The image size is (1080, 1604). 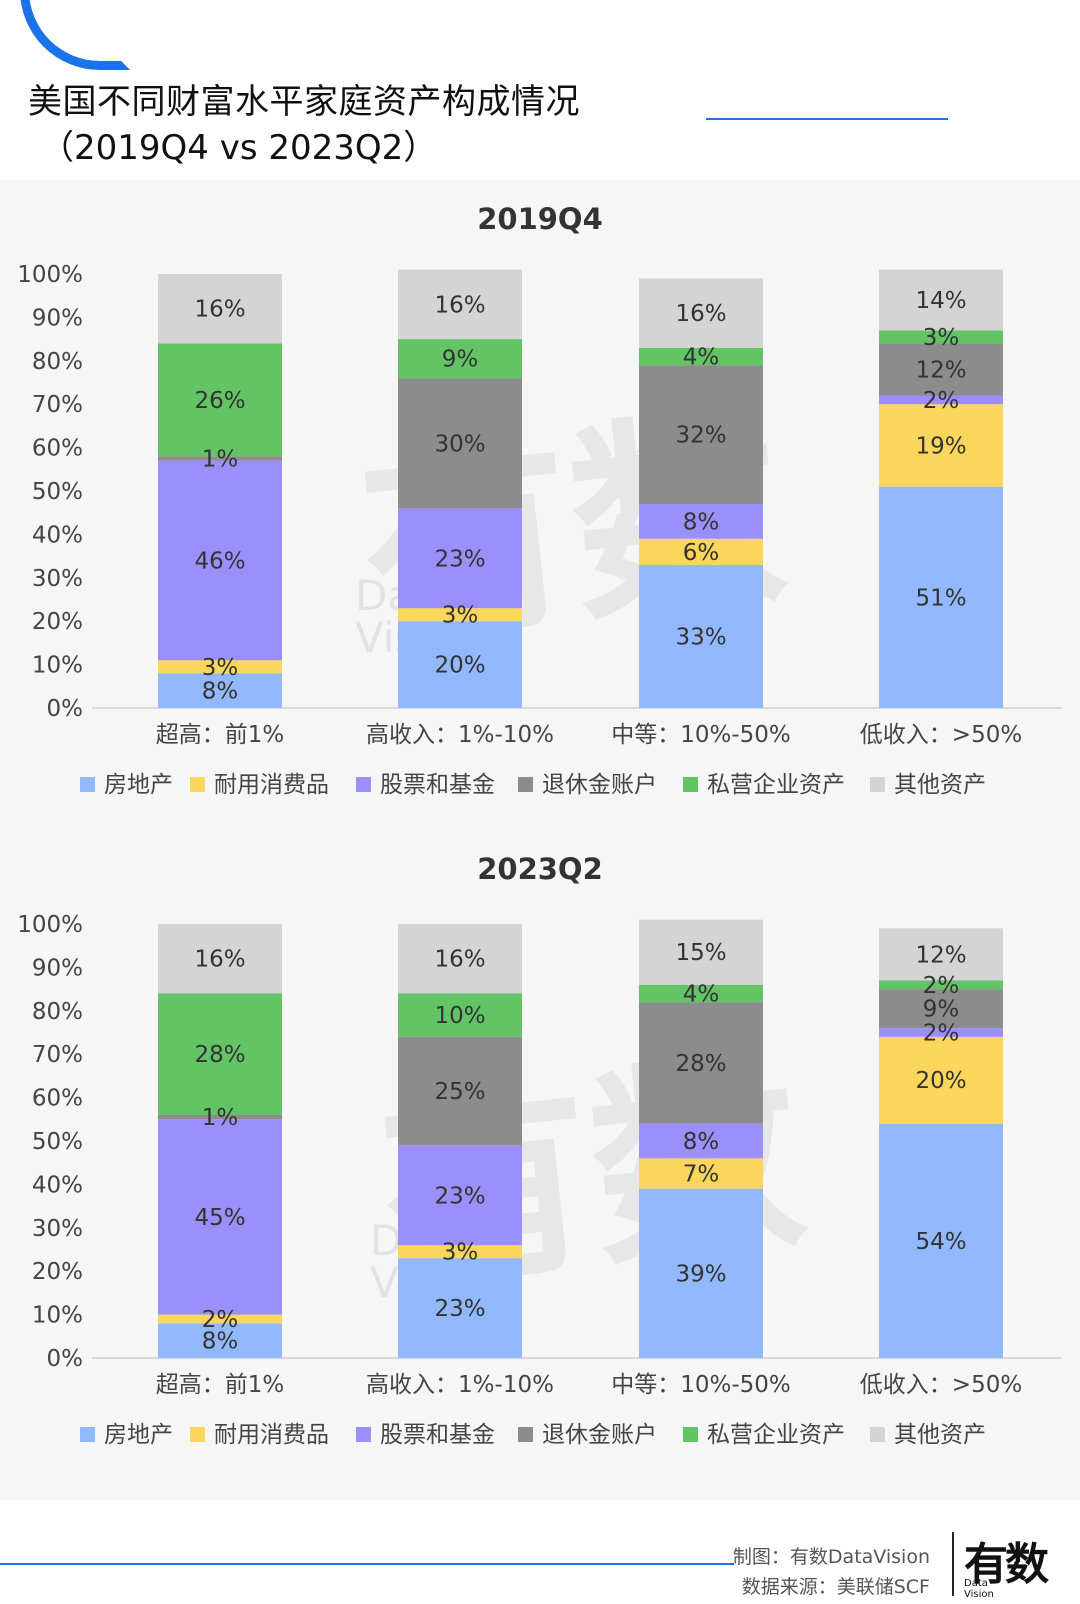 I want to click on brand-logo: 有数 Data Vision, so click(x=1019, y=1566).